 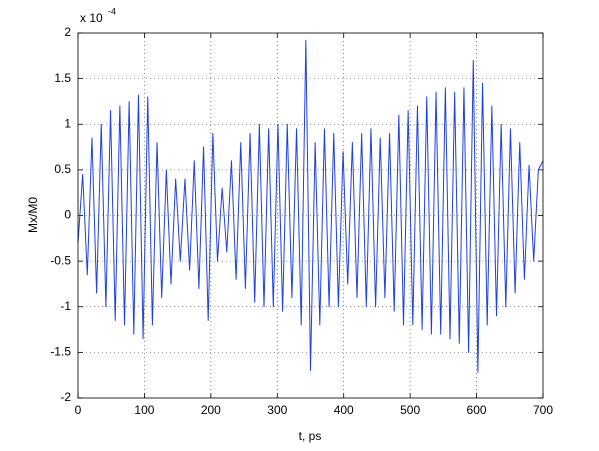 What do you see at coordinates (310, 436) in the screenshot?
I see `x-axis-label: t, ps` at bounding box center [310, 436].